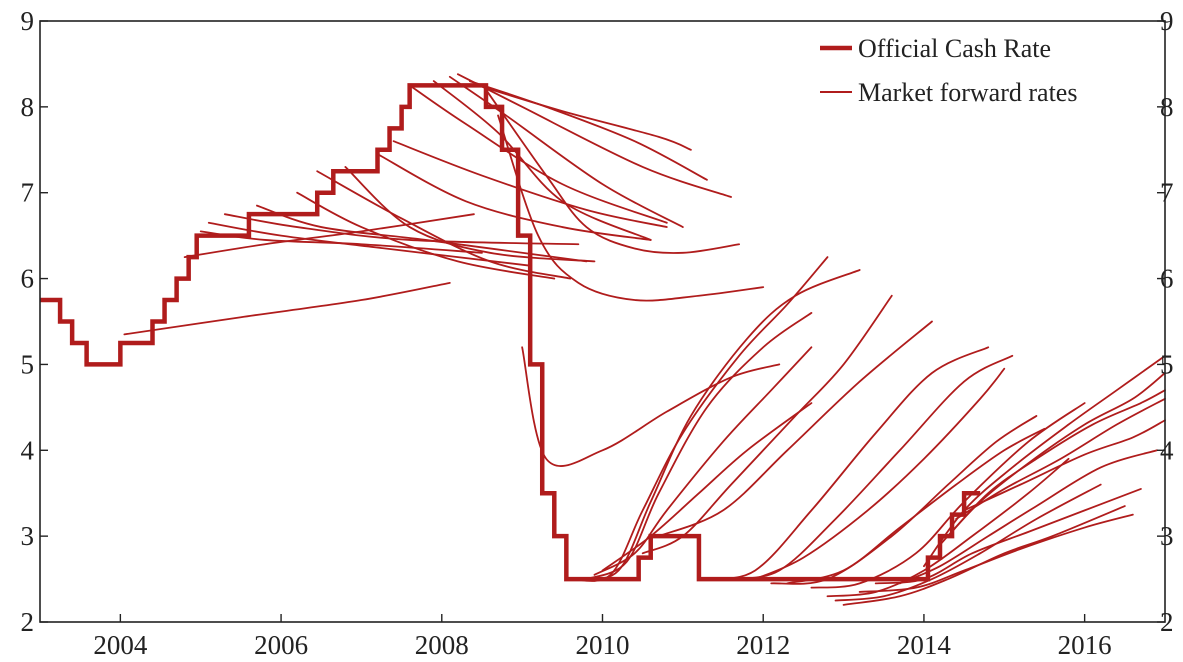 The height and width of the screenshot is (662, 1183). I want to click on x-tick-label: 2014, so click(924, 645).